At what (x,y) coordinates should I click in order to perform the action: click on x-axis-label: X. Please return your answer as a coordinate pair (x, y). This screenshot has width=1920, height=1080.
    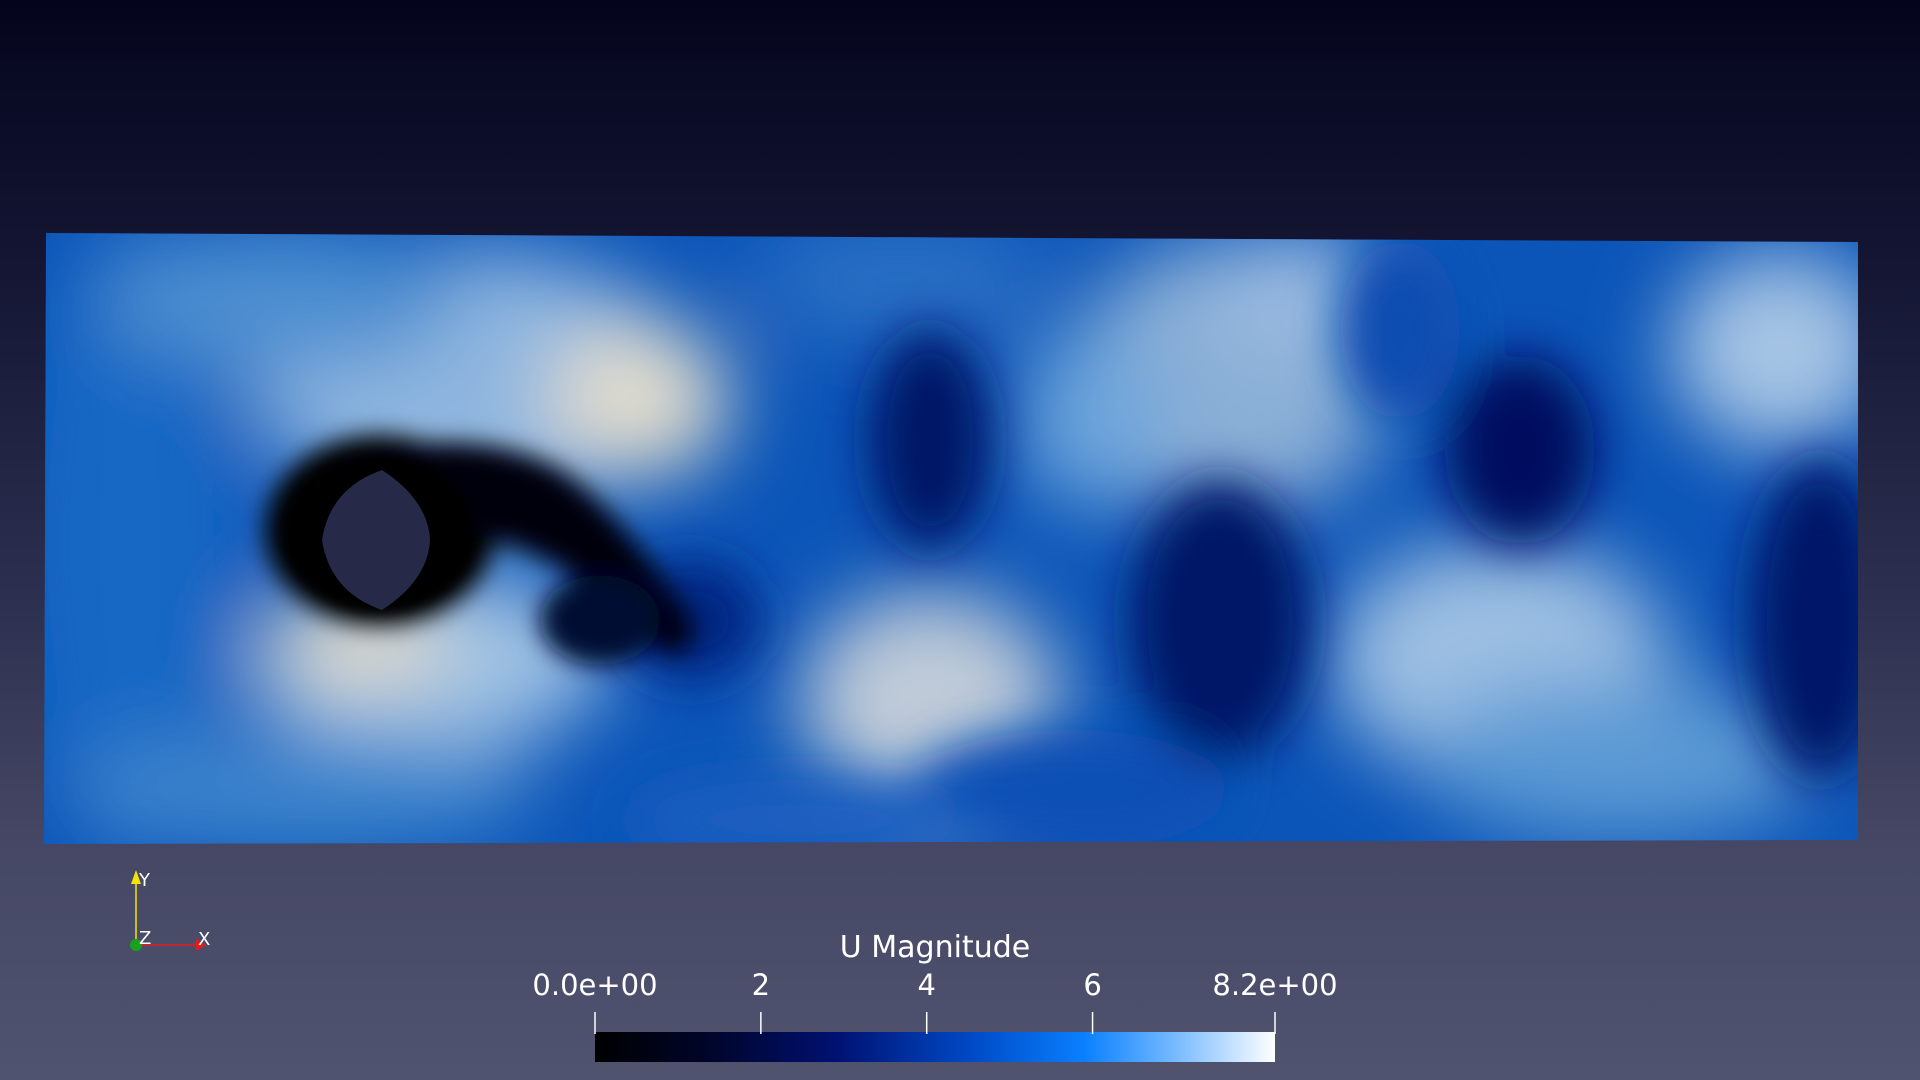
    Looking at the image, I should click on (204, 939).